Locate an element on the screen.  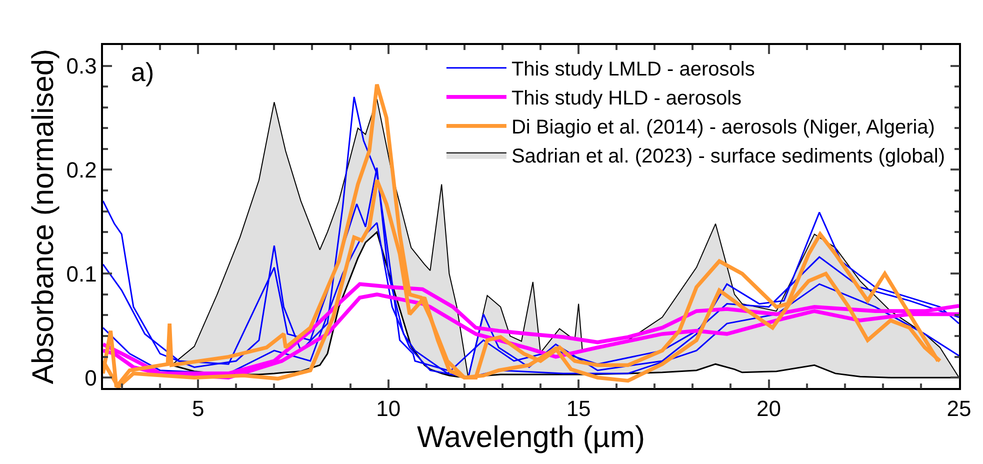
y-axis-title: Absorbance (normalised) is located at coordinates (43, 216).